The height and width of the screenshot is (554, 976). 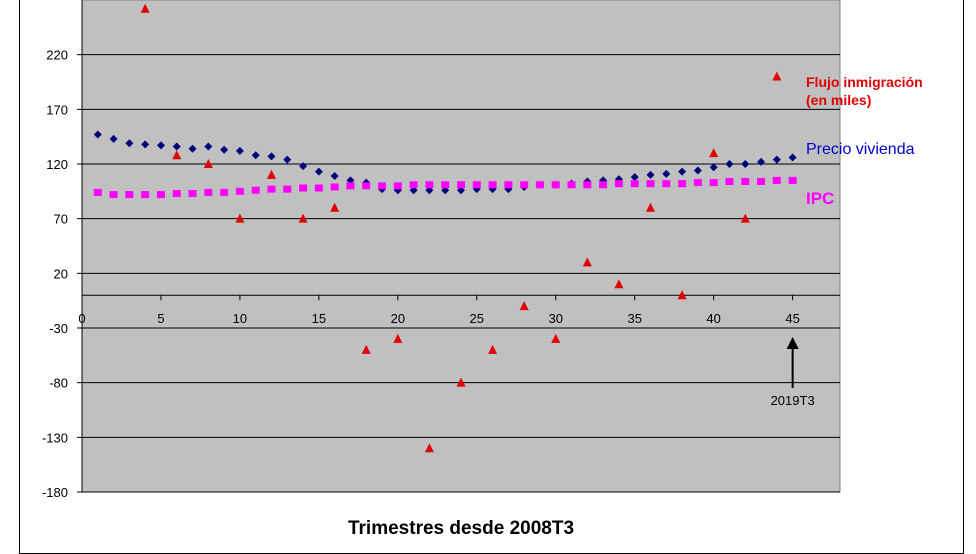 I want to click on x-tick-label-30: 30, so click(x=556, y=318).